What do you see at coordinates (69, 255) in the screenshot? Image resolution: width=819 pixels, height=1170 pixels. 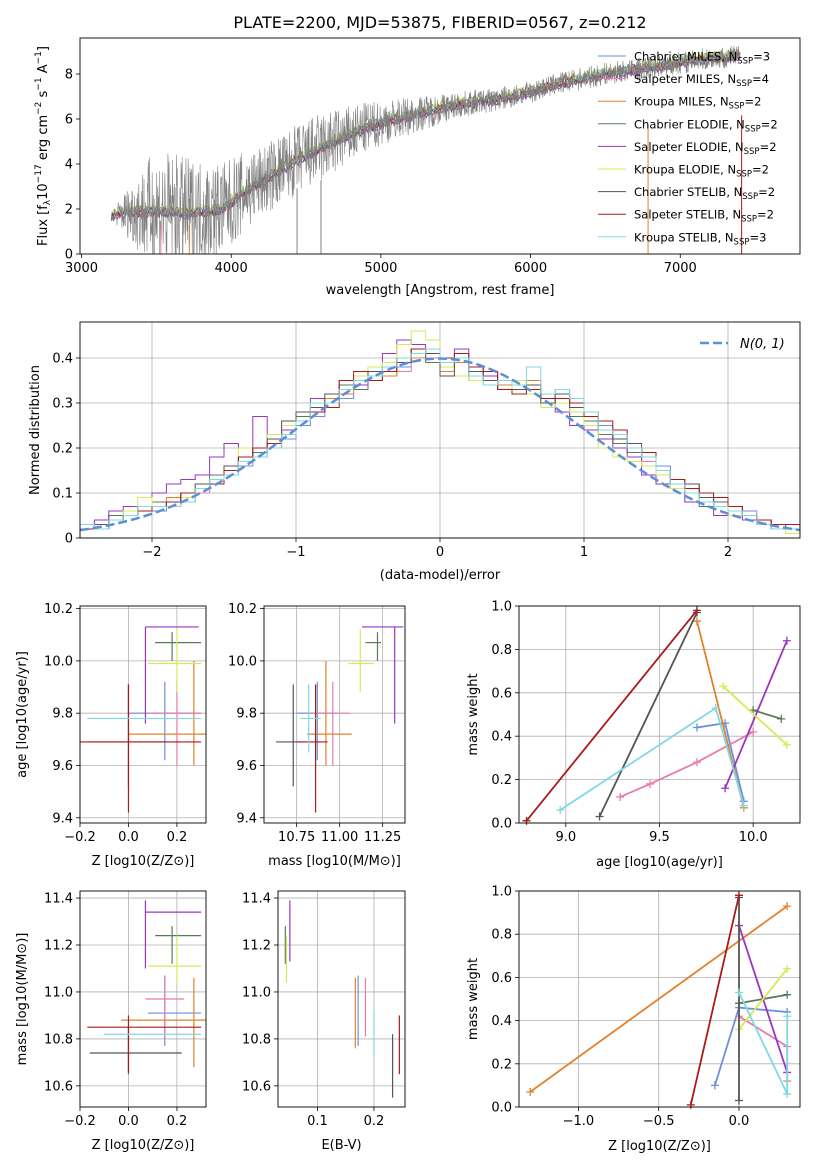 I see `y-tick-label: 0` at bounding box center [69, 255].